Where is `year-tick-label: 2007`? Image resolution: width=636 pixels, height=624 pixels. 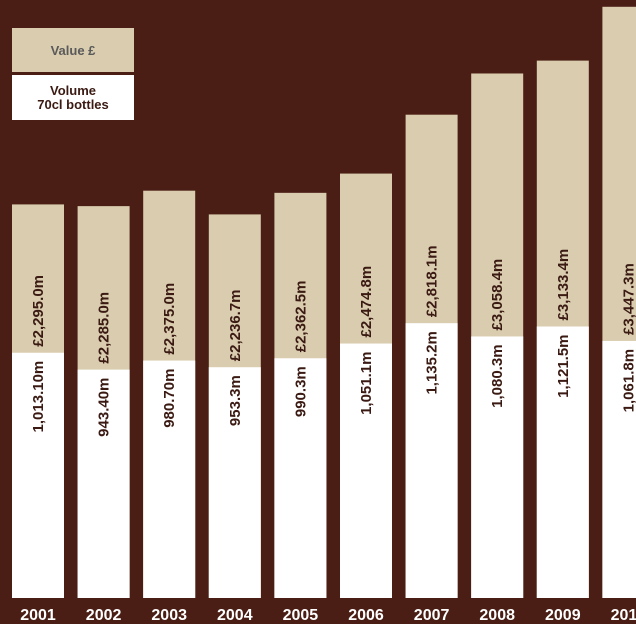
year-tick-label: 2007 is located at coordinates (432, 615).